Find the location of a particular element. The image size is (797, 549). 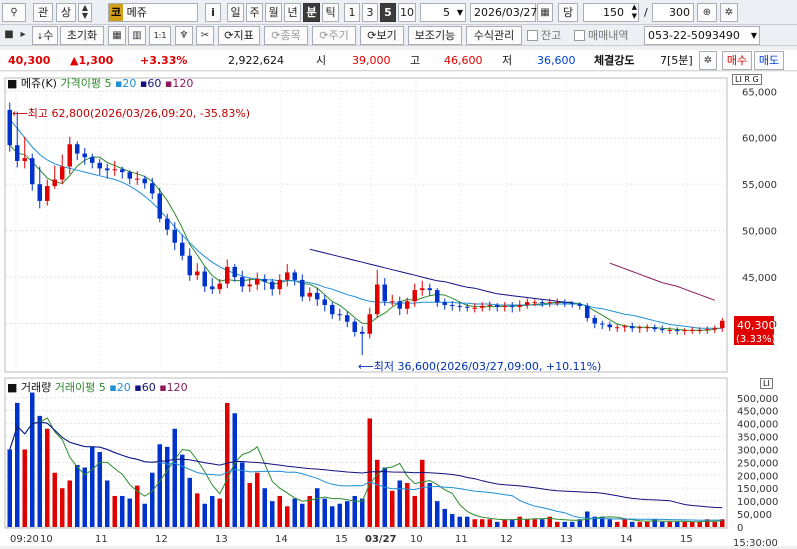

ma60-line is located at coordinates (441, 275).